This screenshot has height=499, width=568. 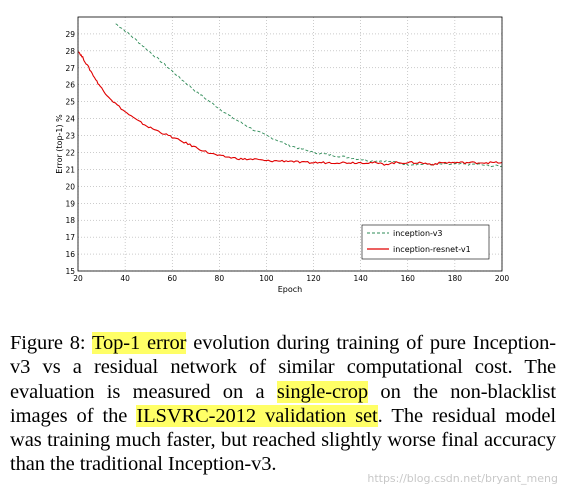 I want to click on x-axis-label: Epoch, so click(x=290, y=289).